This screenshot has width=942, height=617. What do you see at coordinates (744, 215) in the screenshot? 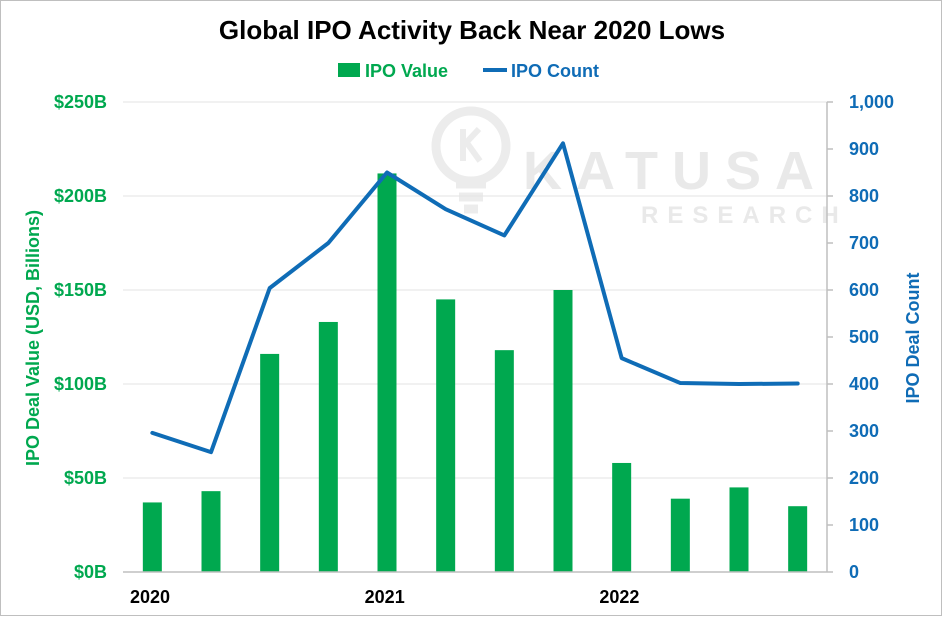
I see `watermark-line-2: RESEARCH` at bounding box center [744, 215].